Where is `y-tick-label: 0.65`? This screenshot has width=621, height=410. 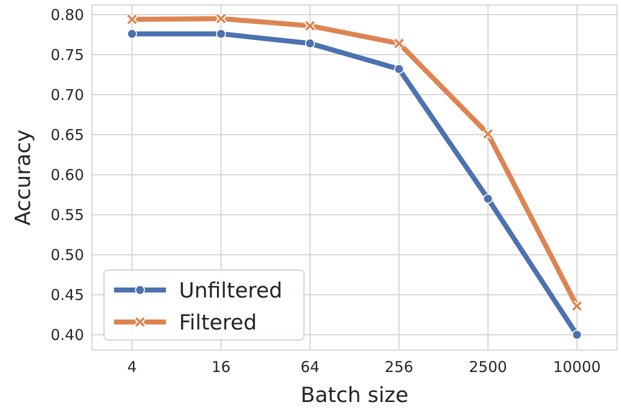 y-tick-label: 0.65 is located at coordinates (67, 135).